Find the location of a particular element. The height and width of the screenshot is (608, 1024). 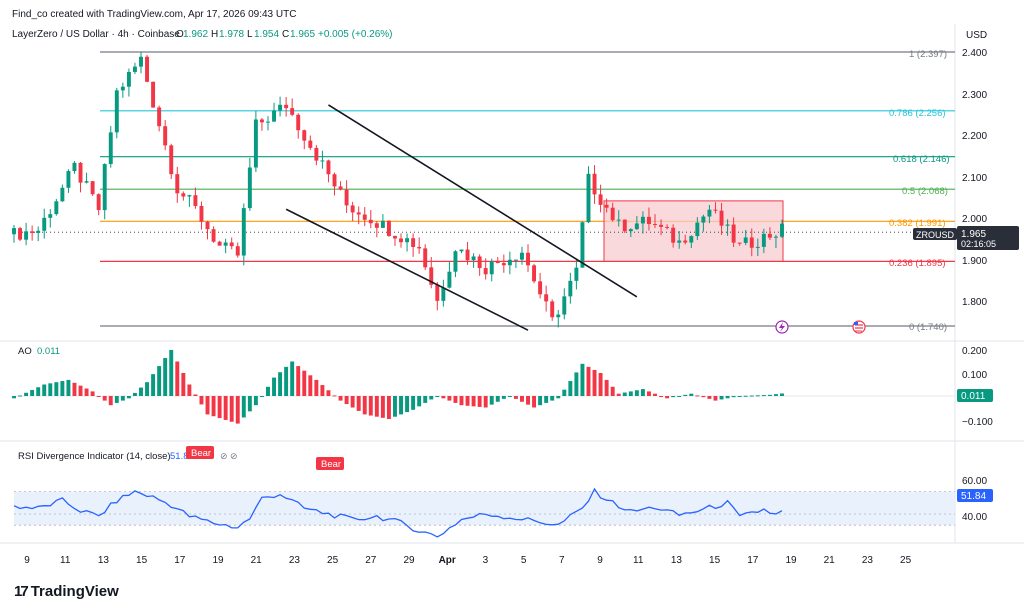

ao-current-tag is located at coordinates (975, 395).